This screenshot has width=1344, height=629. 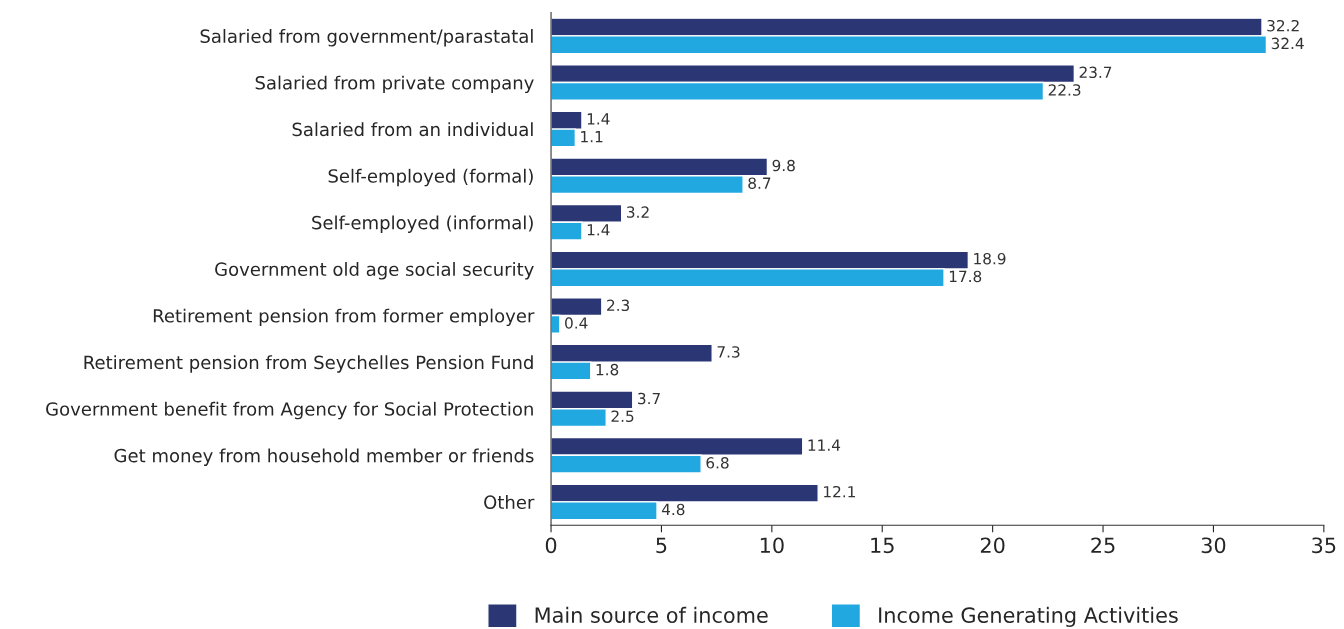 I want to click on data-label: 32.4, so click(x=1287, y=43).